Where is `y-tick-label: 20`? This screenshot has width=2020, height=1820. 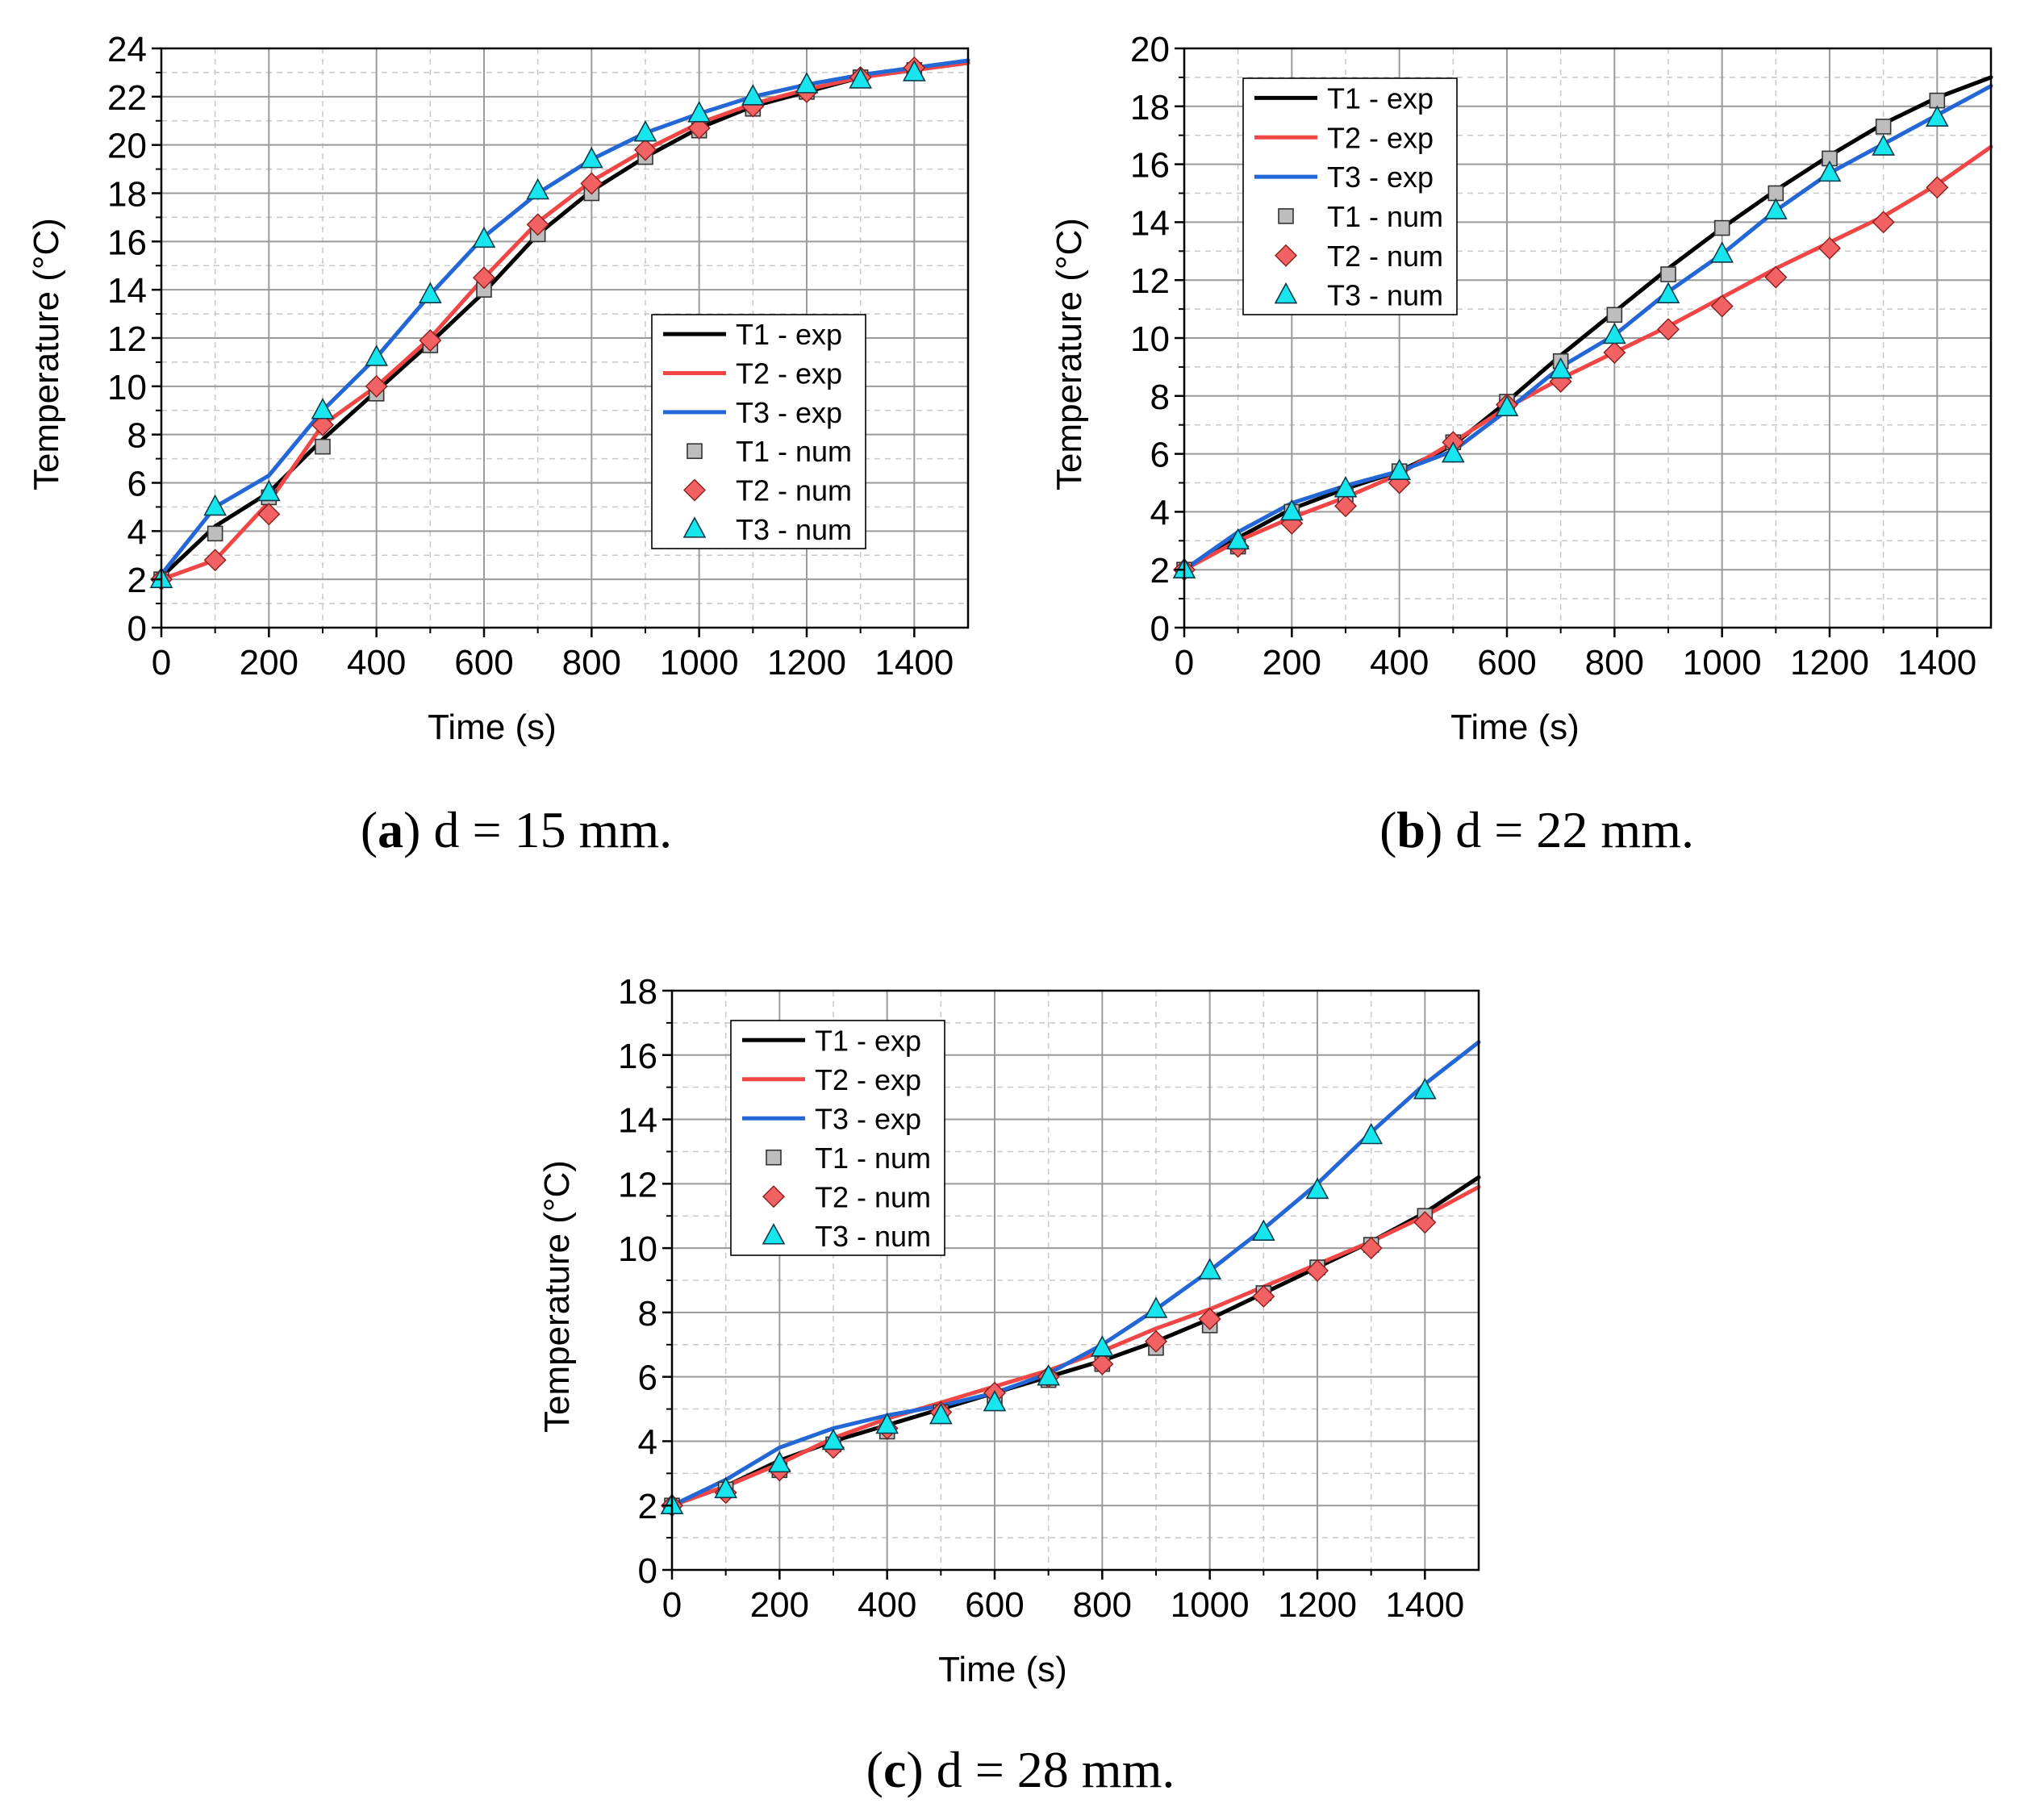
y-tick-label: 20 is located at coordinates (1150, 49).